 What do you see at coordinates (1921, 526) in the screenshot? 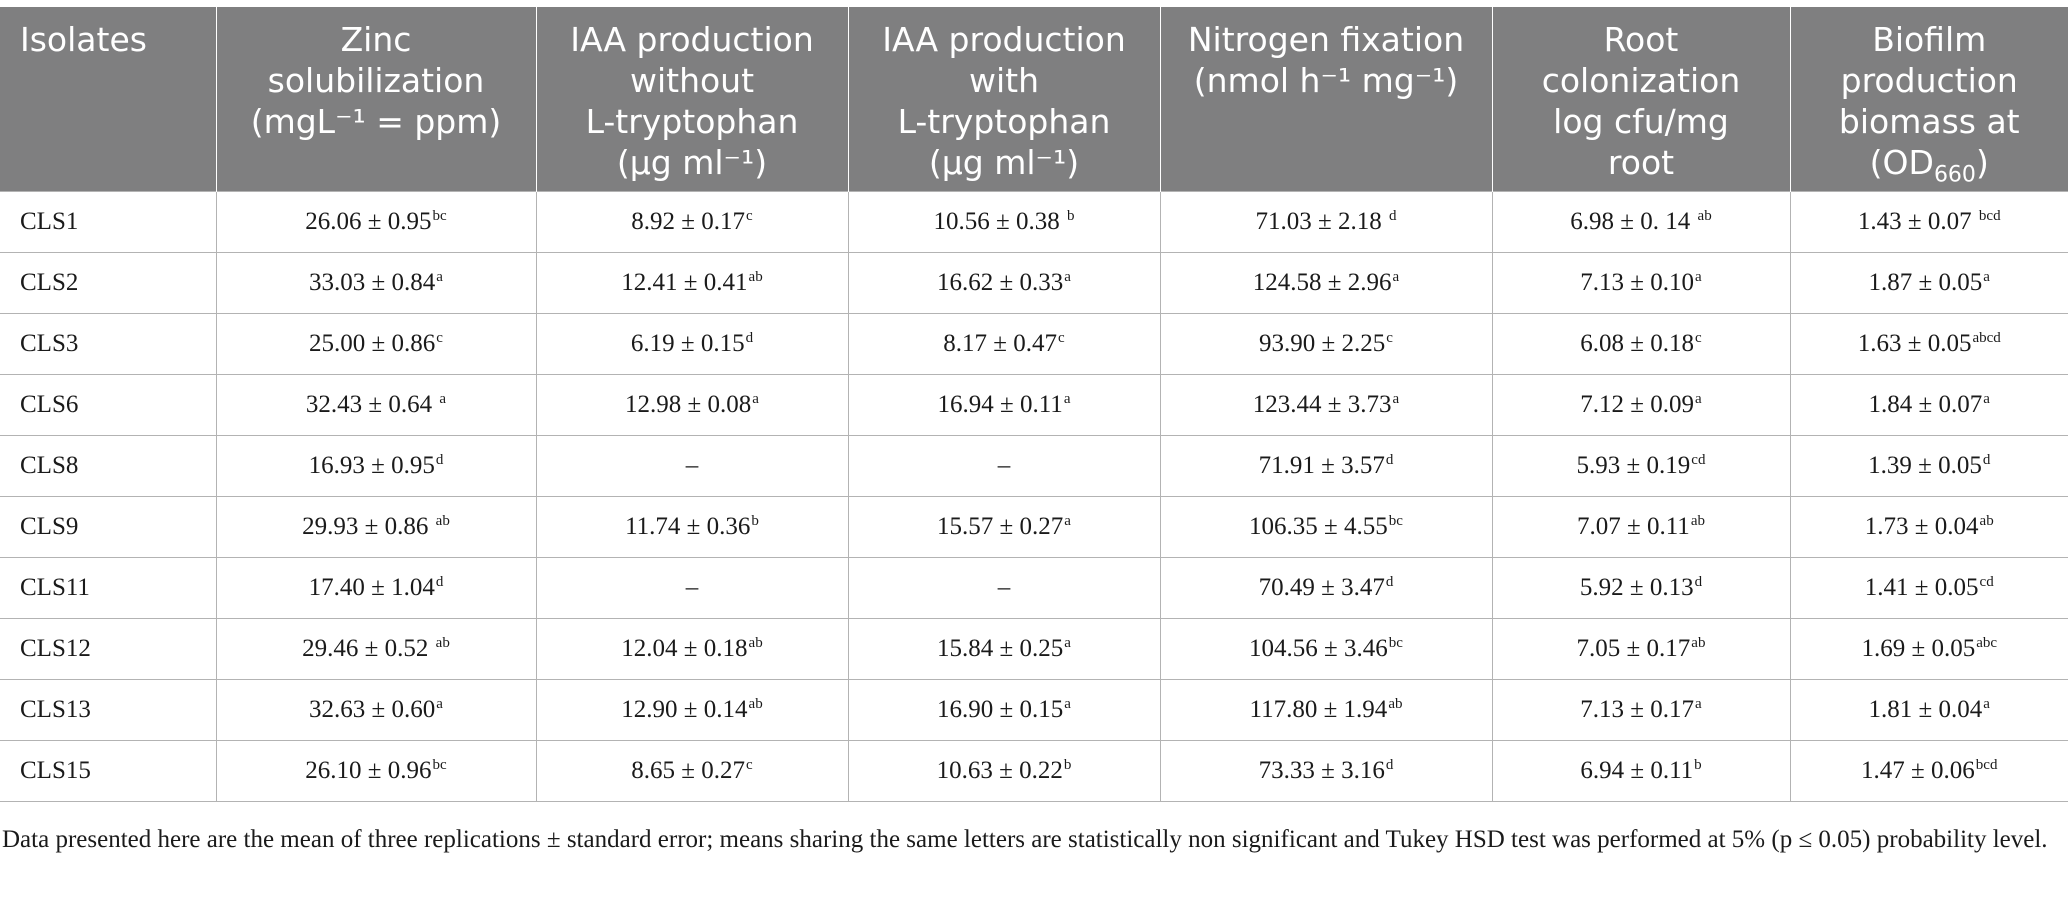
I see `mean-se-value: 1.73 ± 0.04` at bounding box center [1921, 526].